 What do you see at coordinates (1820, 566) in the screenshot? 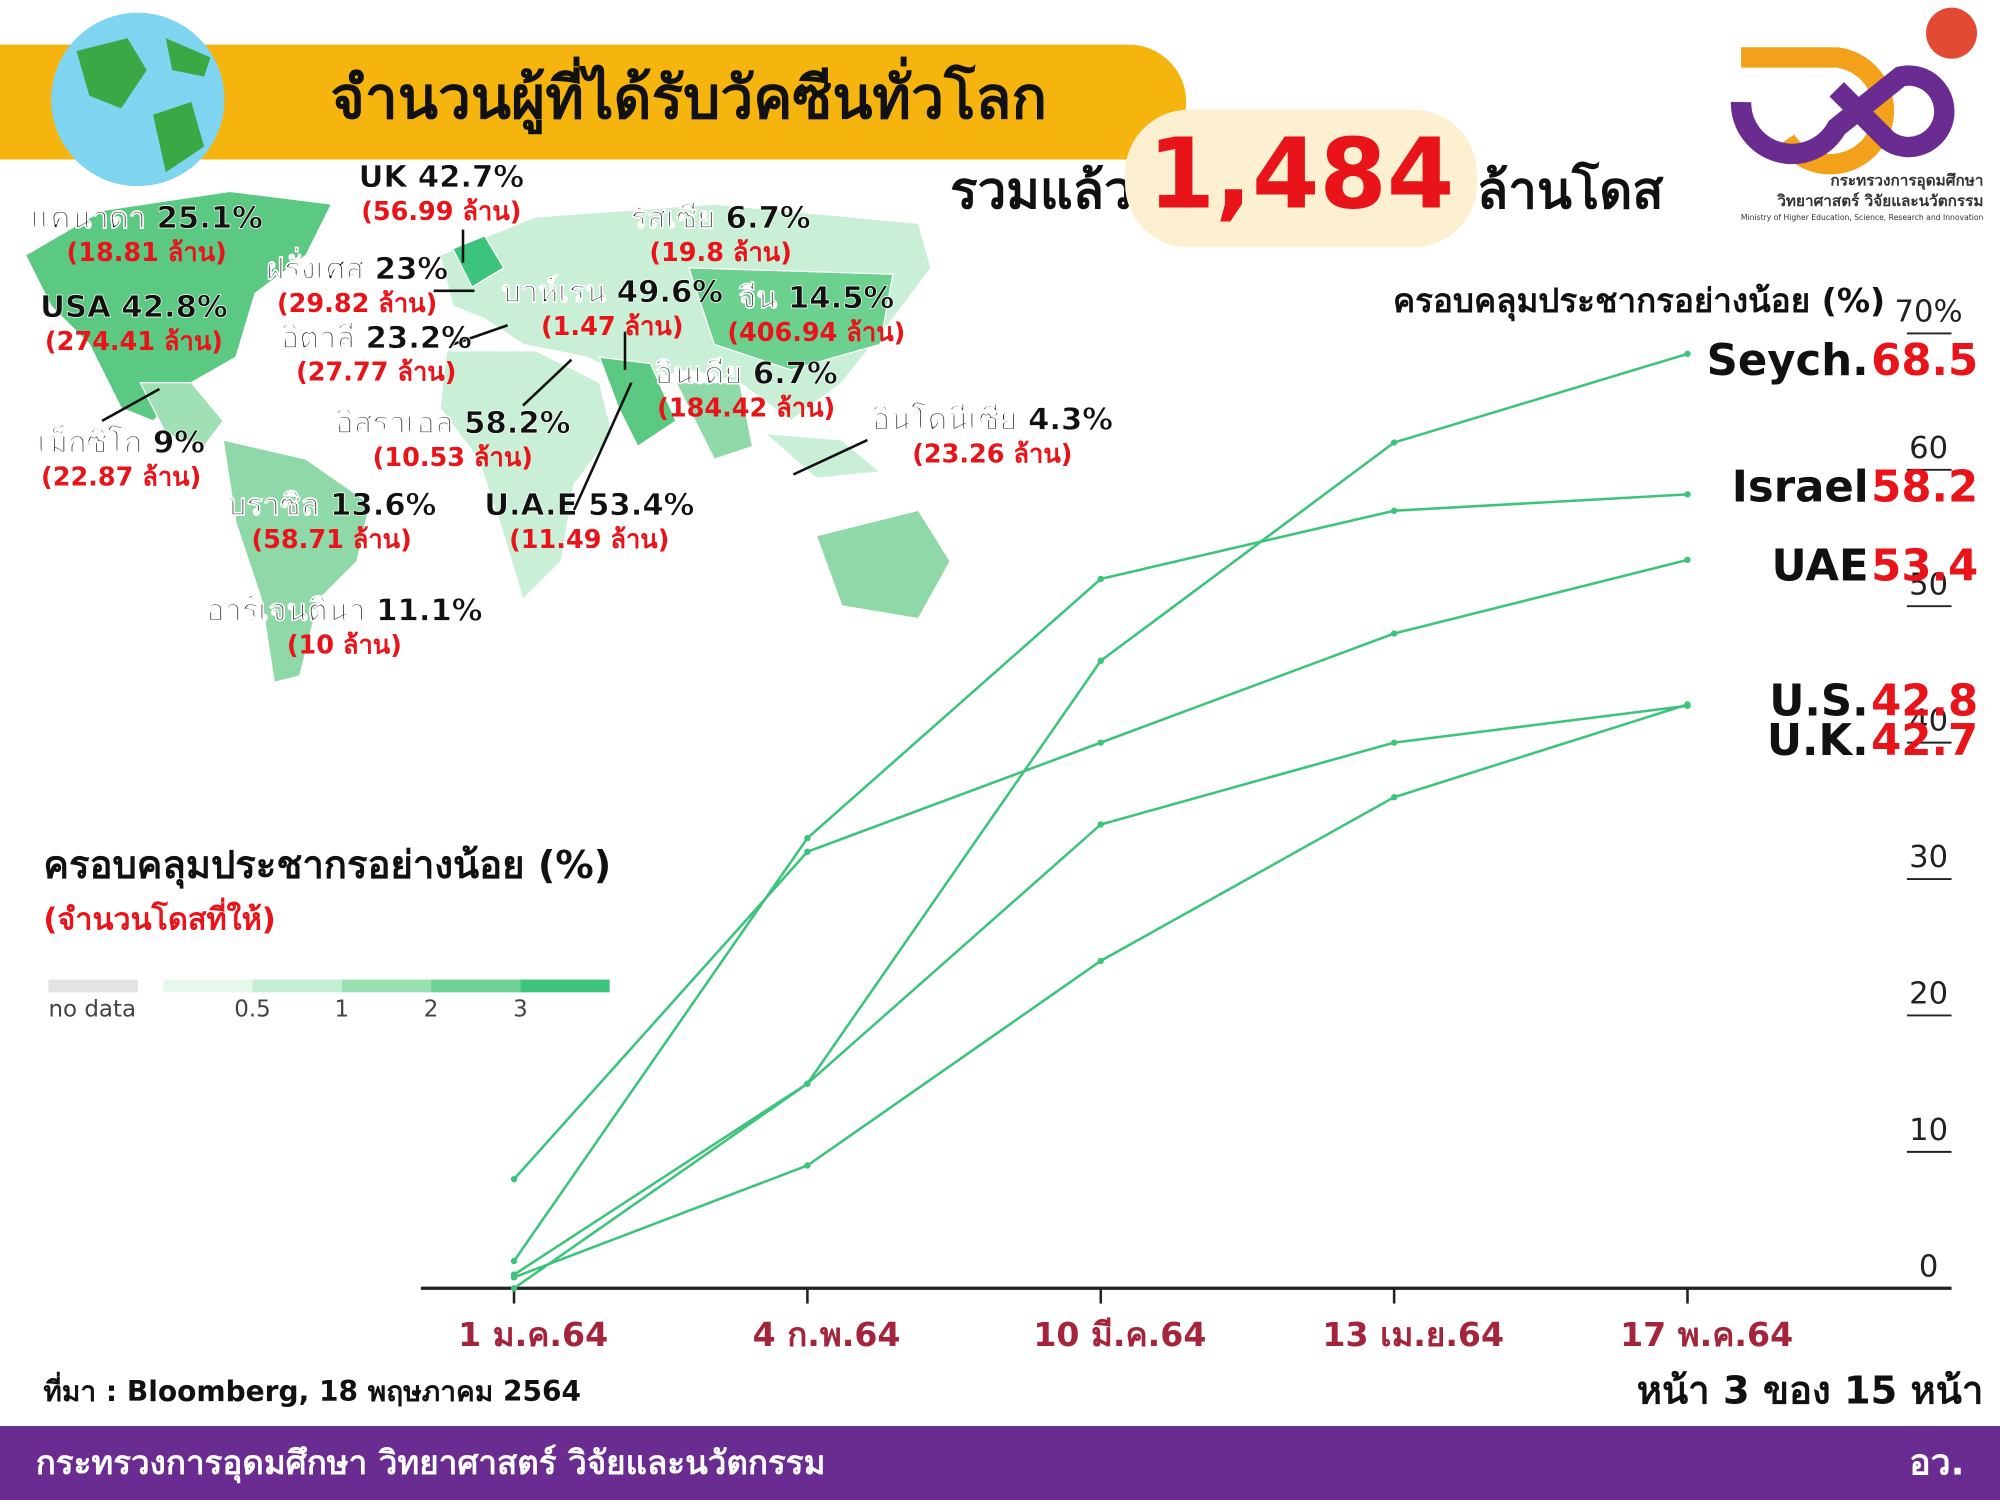
I see `series-name: UAE` at bounding box center [1820, 566].